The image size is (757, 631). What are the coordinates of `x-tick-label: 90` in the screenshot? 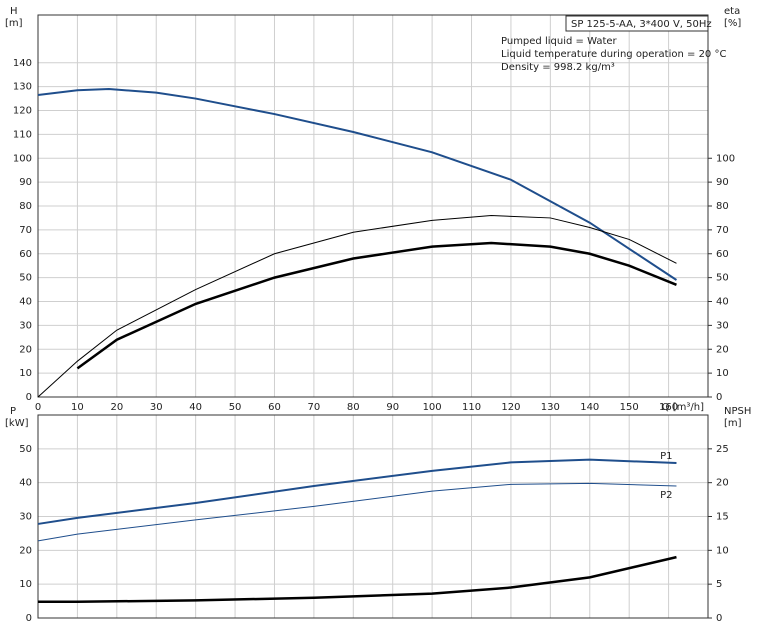 It's located at (392, 407).